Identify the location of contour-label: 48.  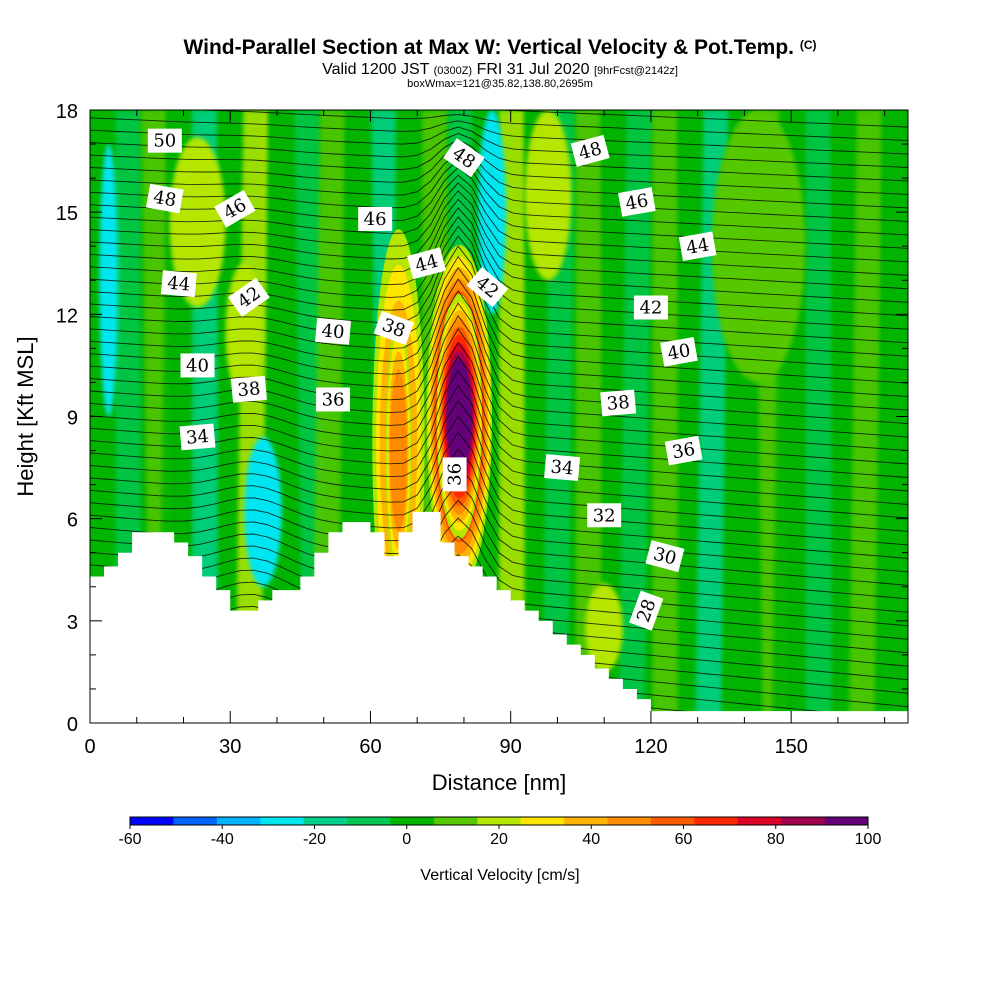
(590, 150).